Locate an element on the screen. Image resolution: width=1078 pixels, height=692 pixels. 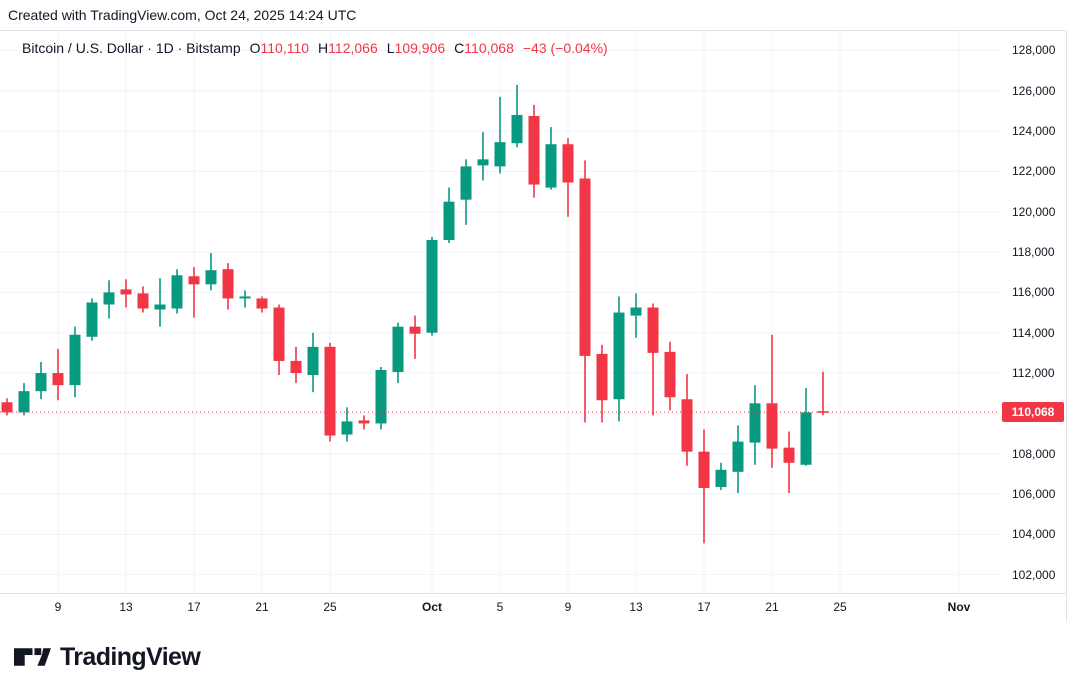
time-tick-label: 17 is located at coordinates (194, 607).